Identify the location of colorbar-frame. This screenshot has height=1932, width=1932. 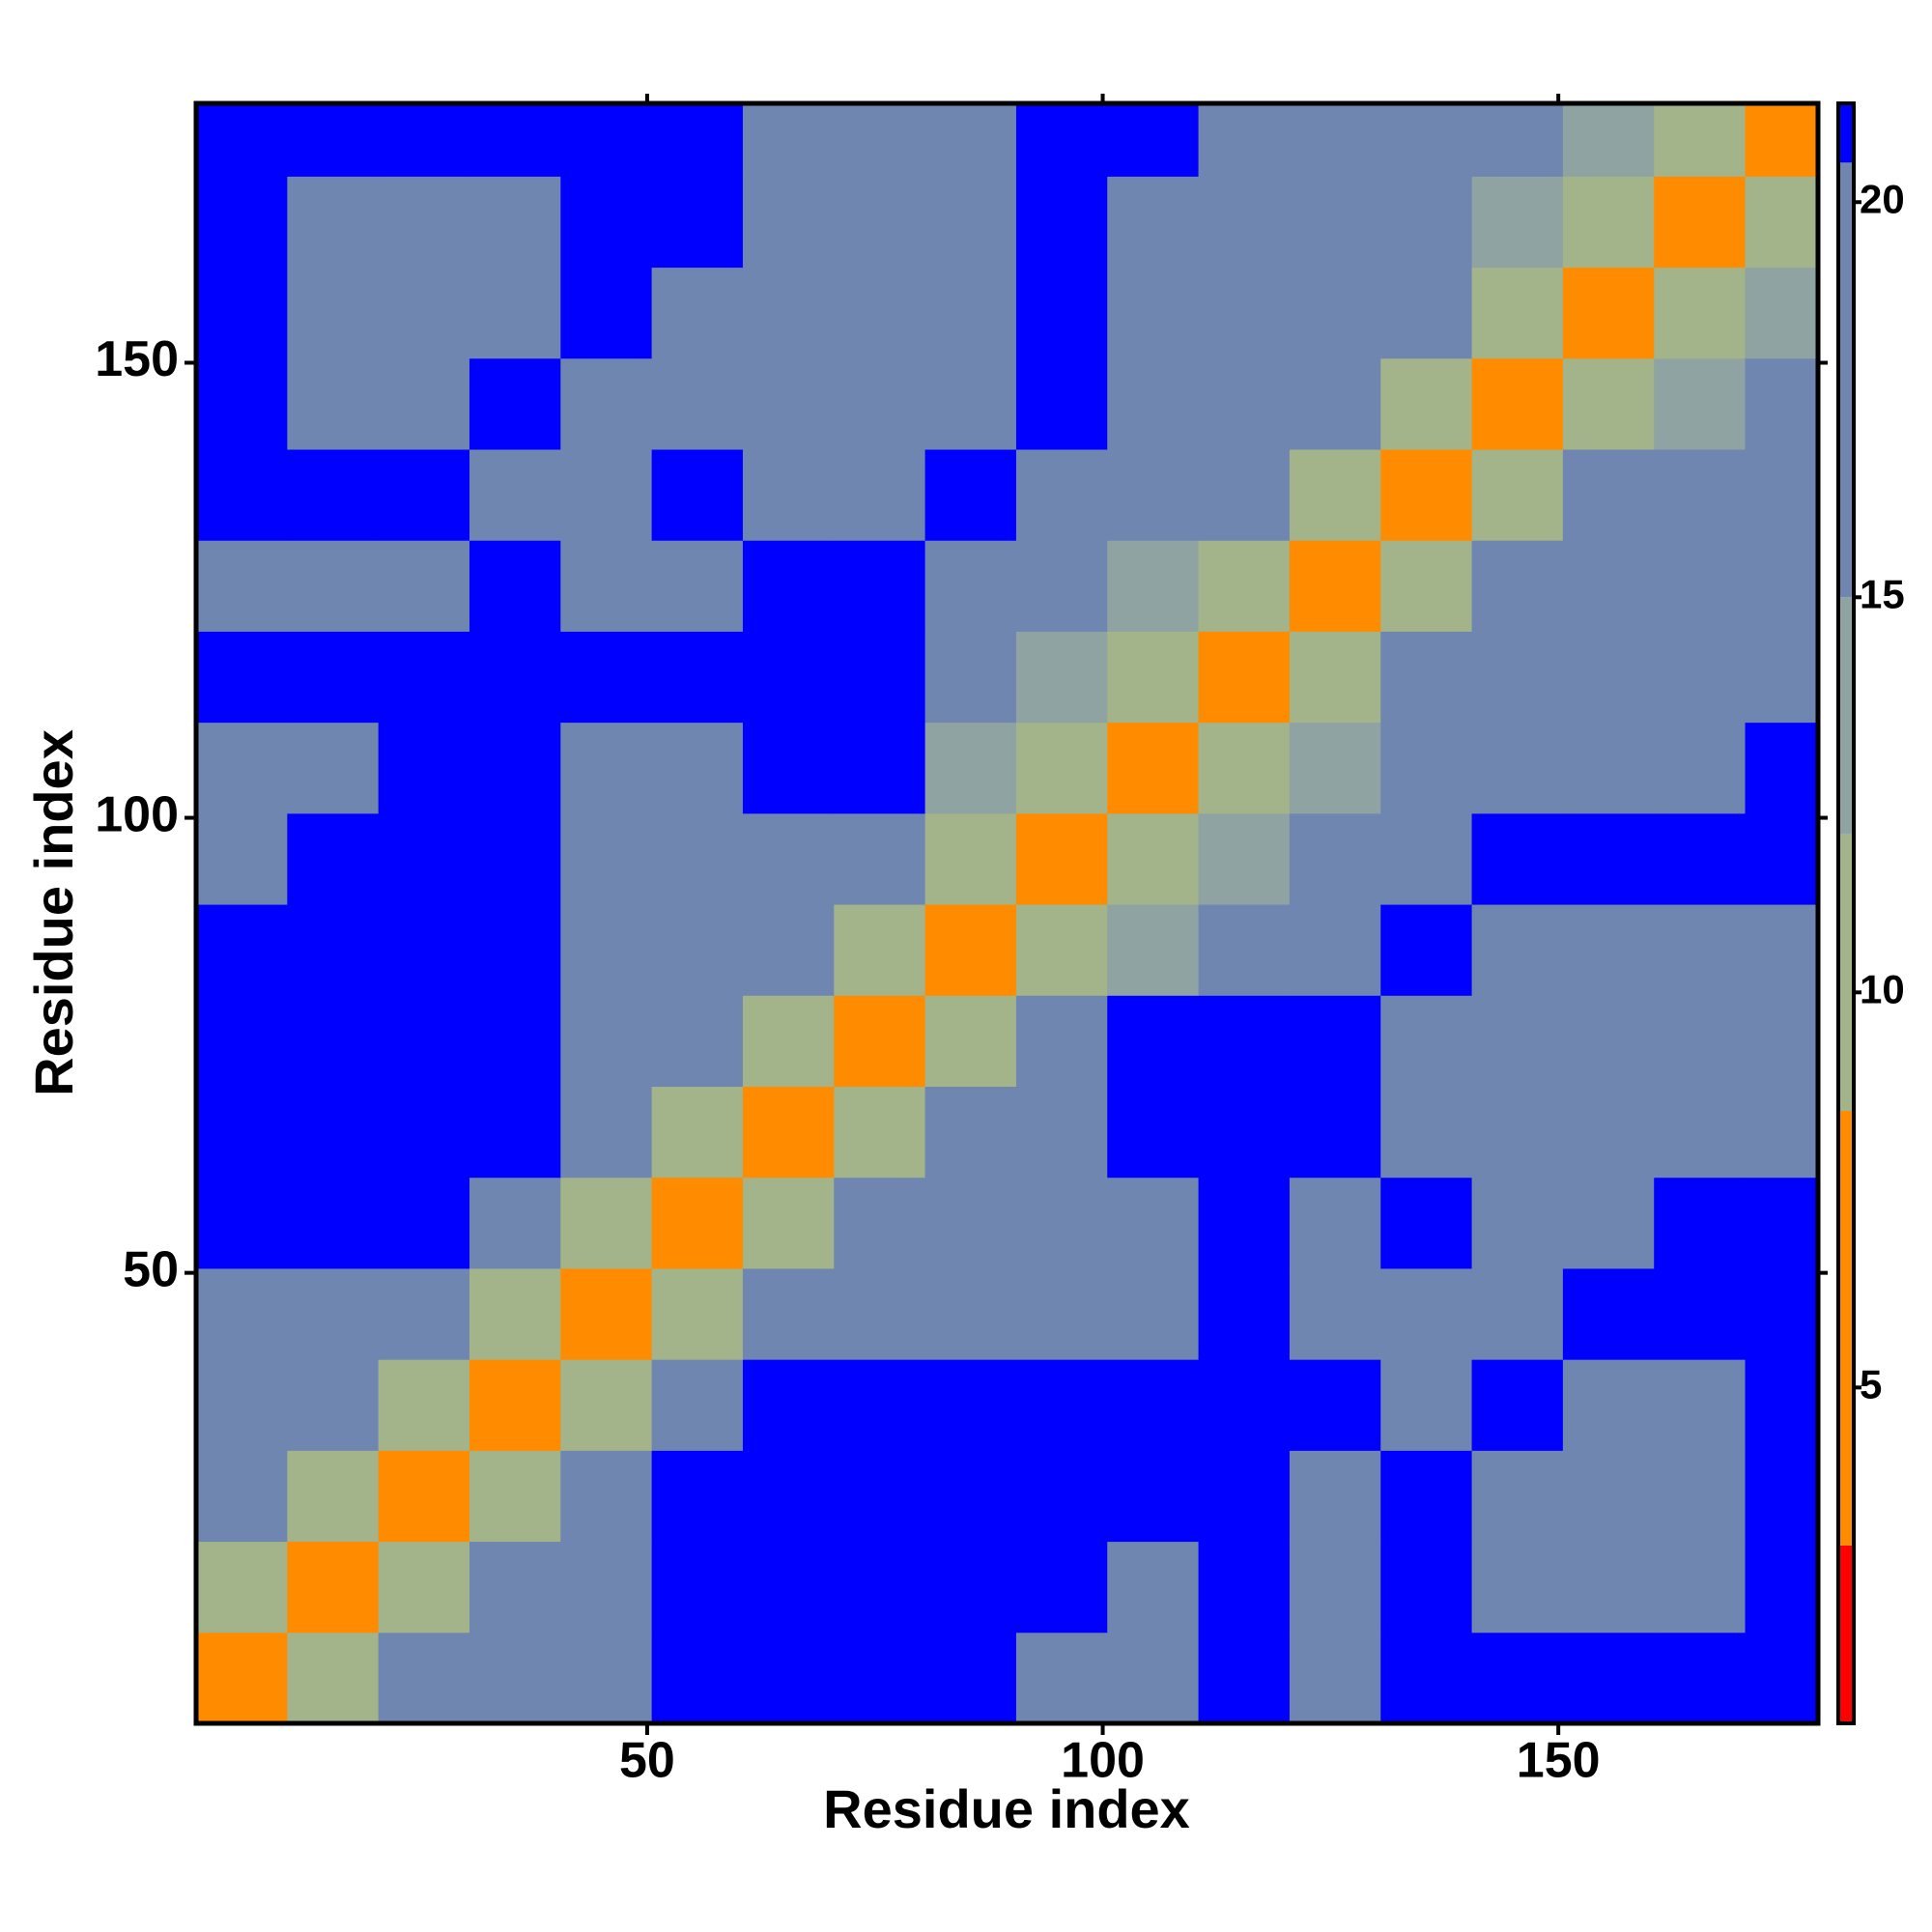
(1846, 913).